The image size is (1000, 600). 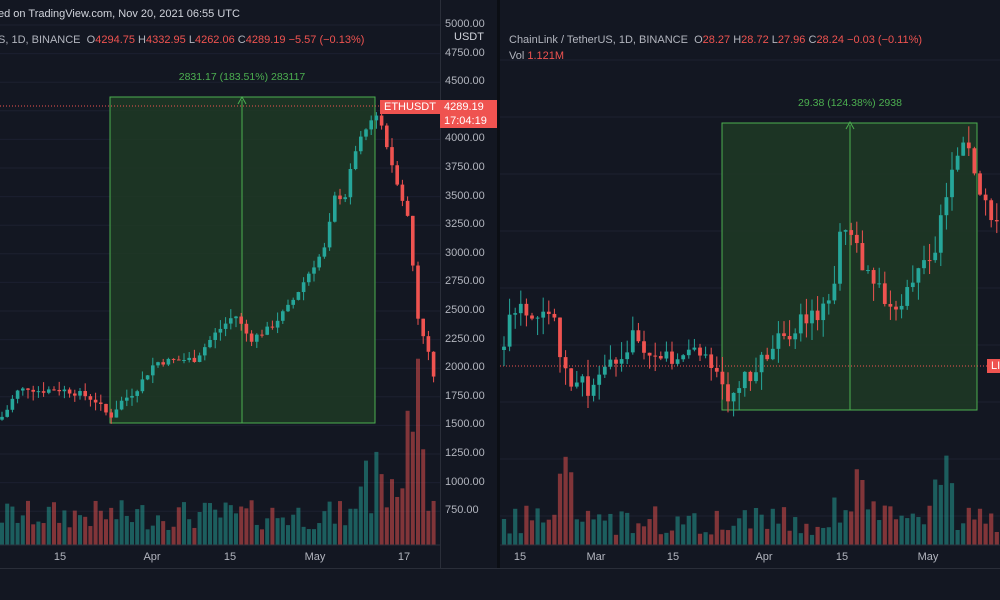 What do you see at coordinates (465, 310) in the screenshot?
I see `eth-price-tick: 2500.00` at bounding box center [465, 310].